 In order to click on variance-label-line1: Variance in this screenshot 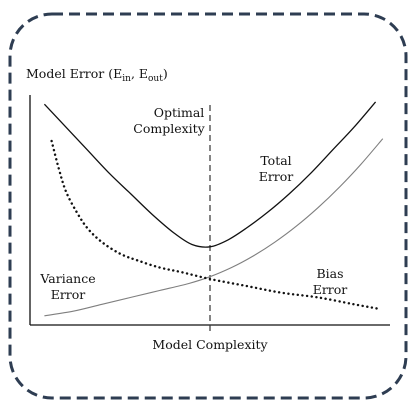, I will do `click(67, 278)`.